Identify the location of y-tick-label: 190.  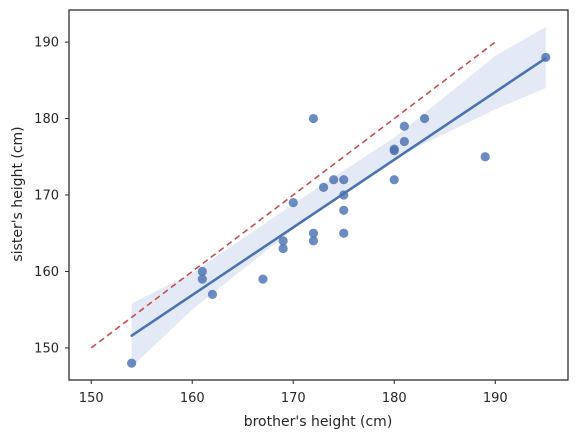
(46, 43).